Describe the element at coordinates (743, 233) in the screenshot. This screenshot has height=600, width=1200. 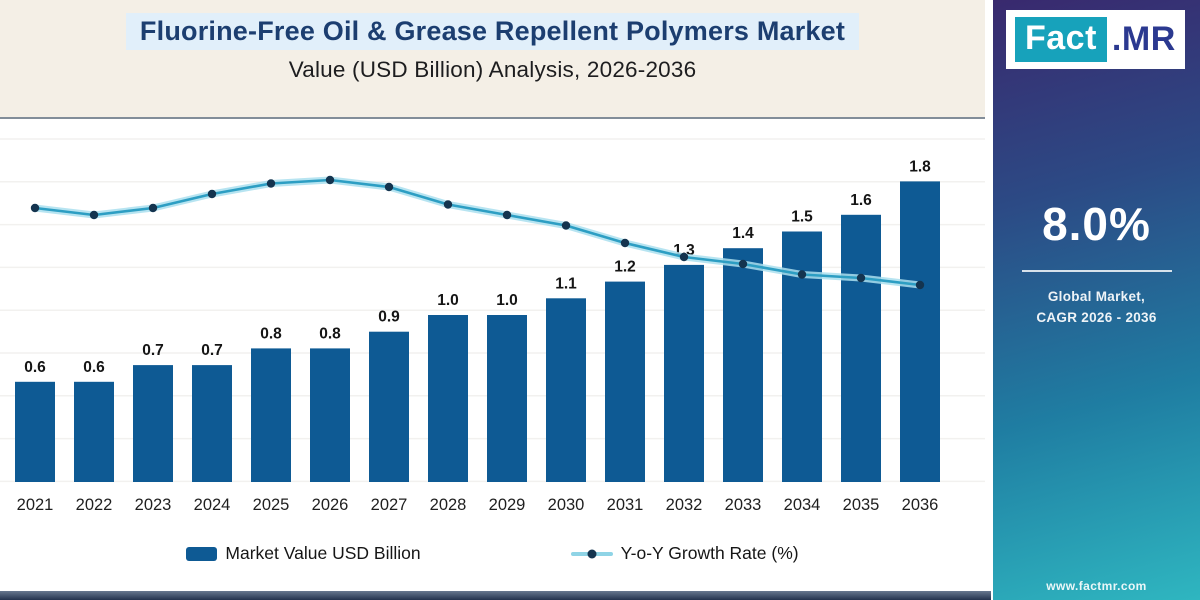
I see `bar-value-label-2033: 1.4` at that location.